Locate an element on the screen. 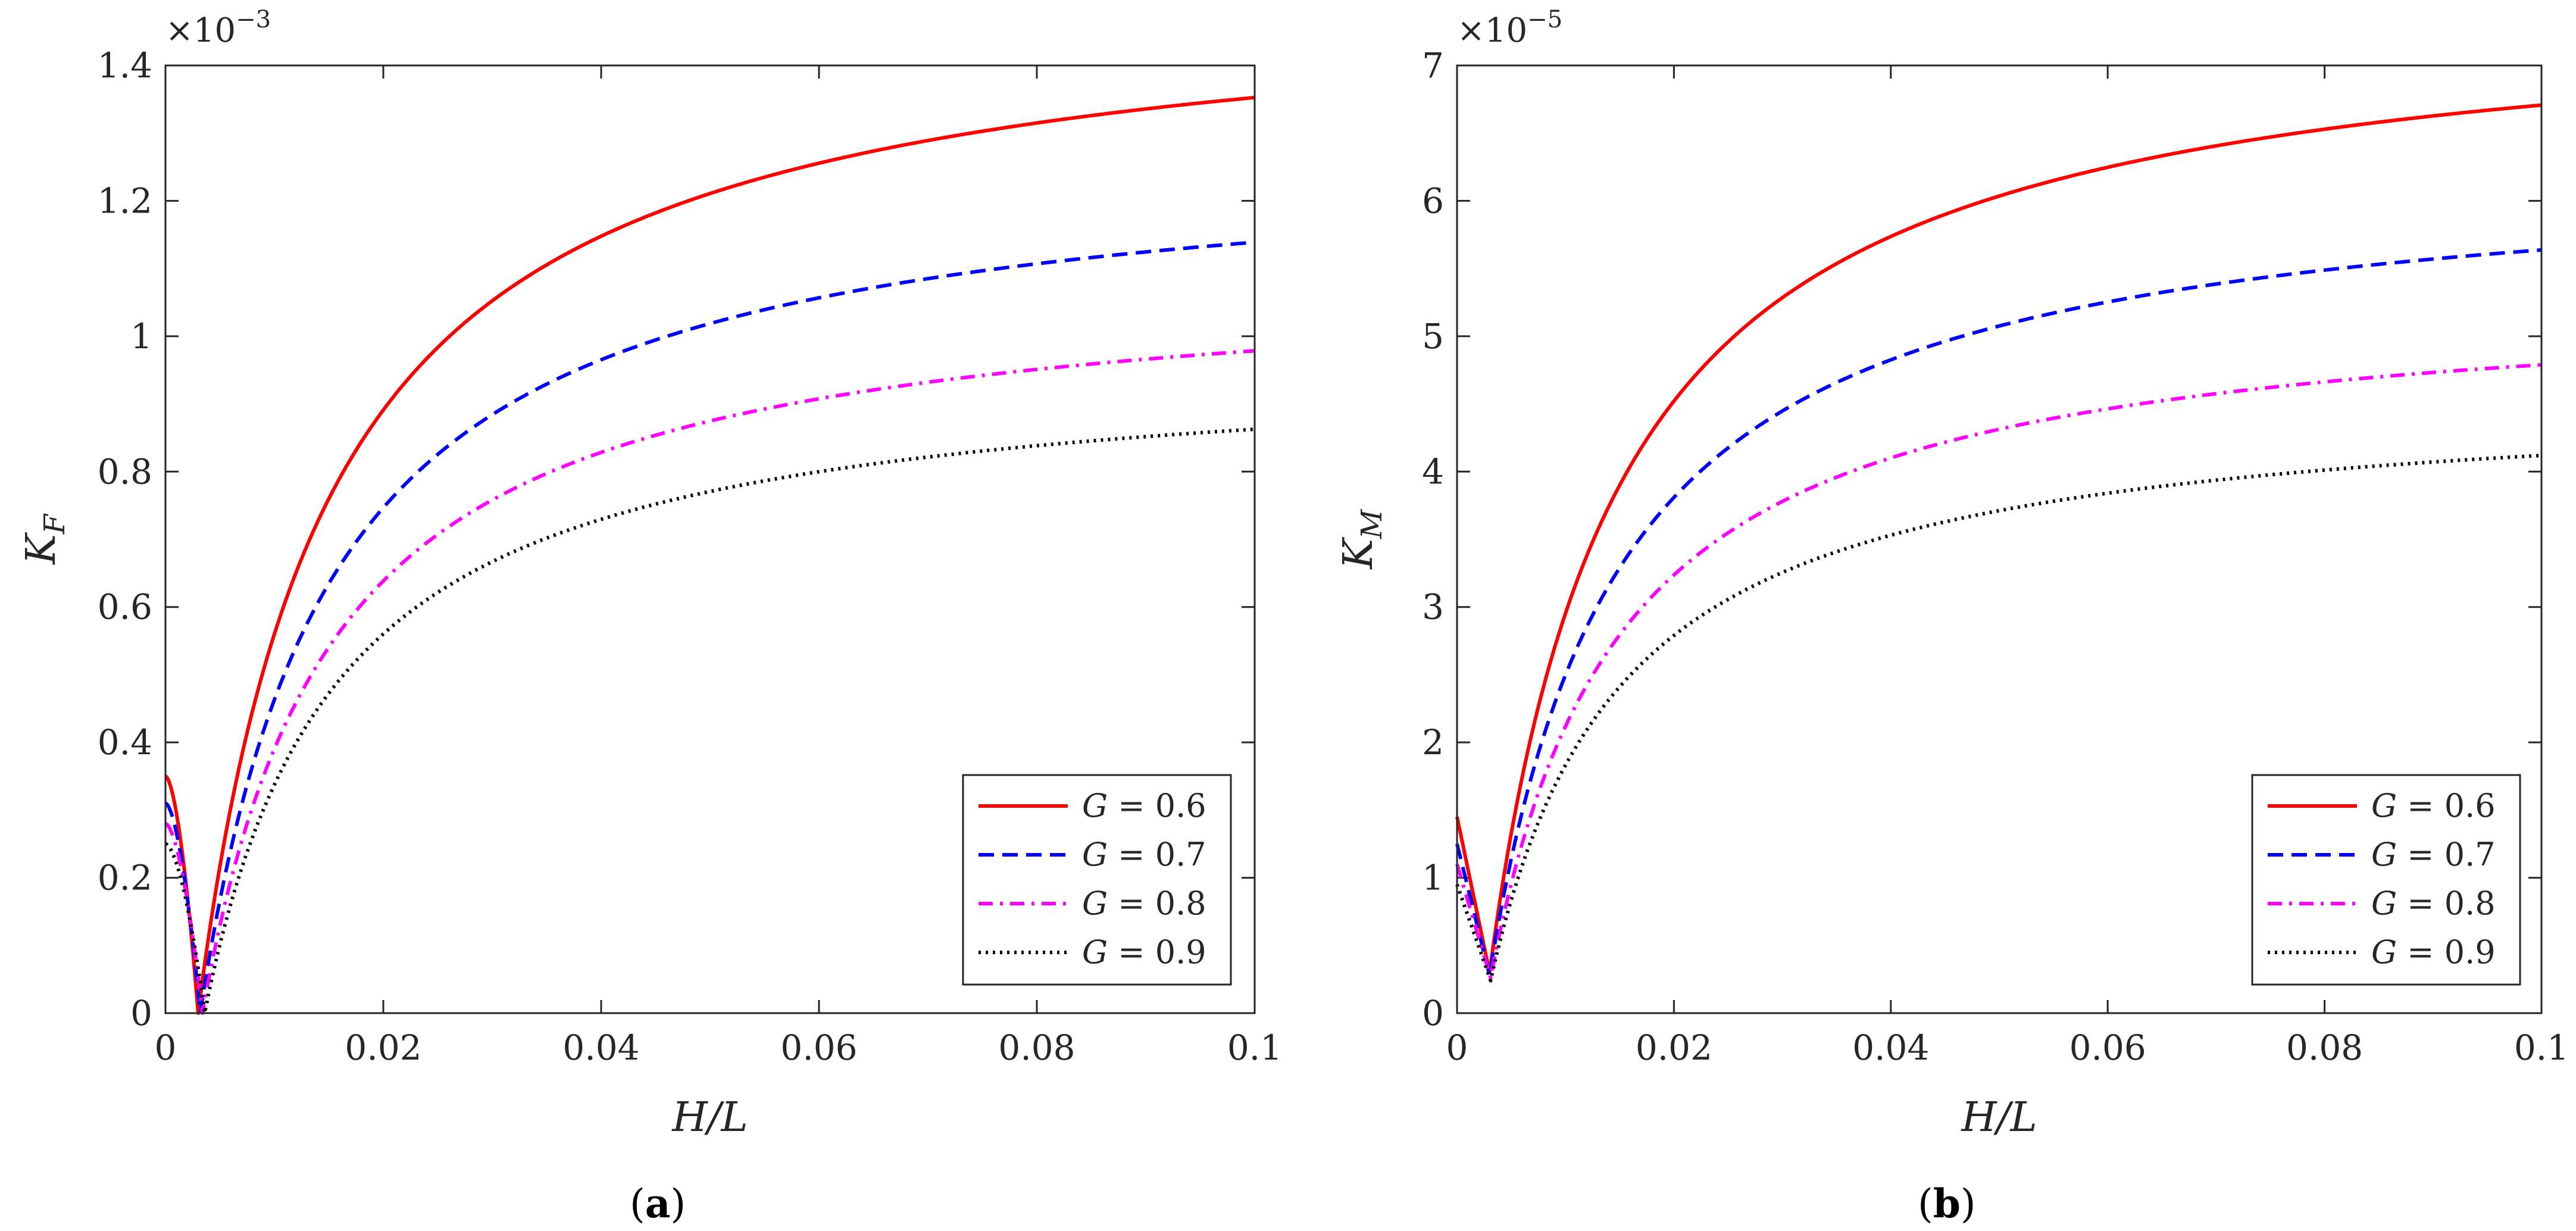 The height and width of the screenshot is (1231, 2576). y-tick-labels: 0 1 2 3 4 5 6 7 is located at coordinates (1433, 539).